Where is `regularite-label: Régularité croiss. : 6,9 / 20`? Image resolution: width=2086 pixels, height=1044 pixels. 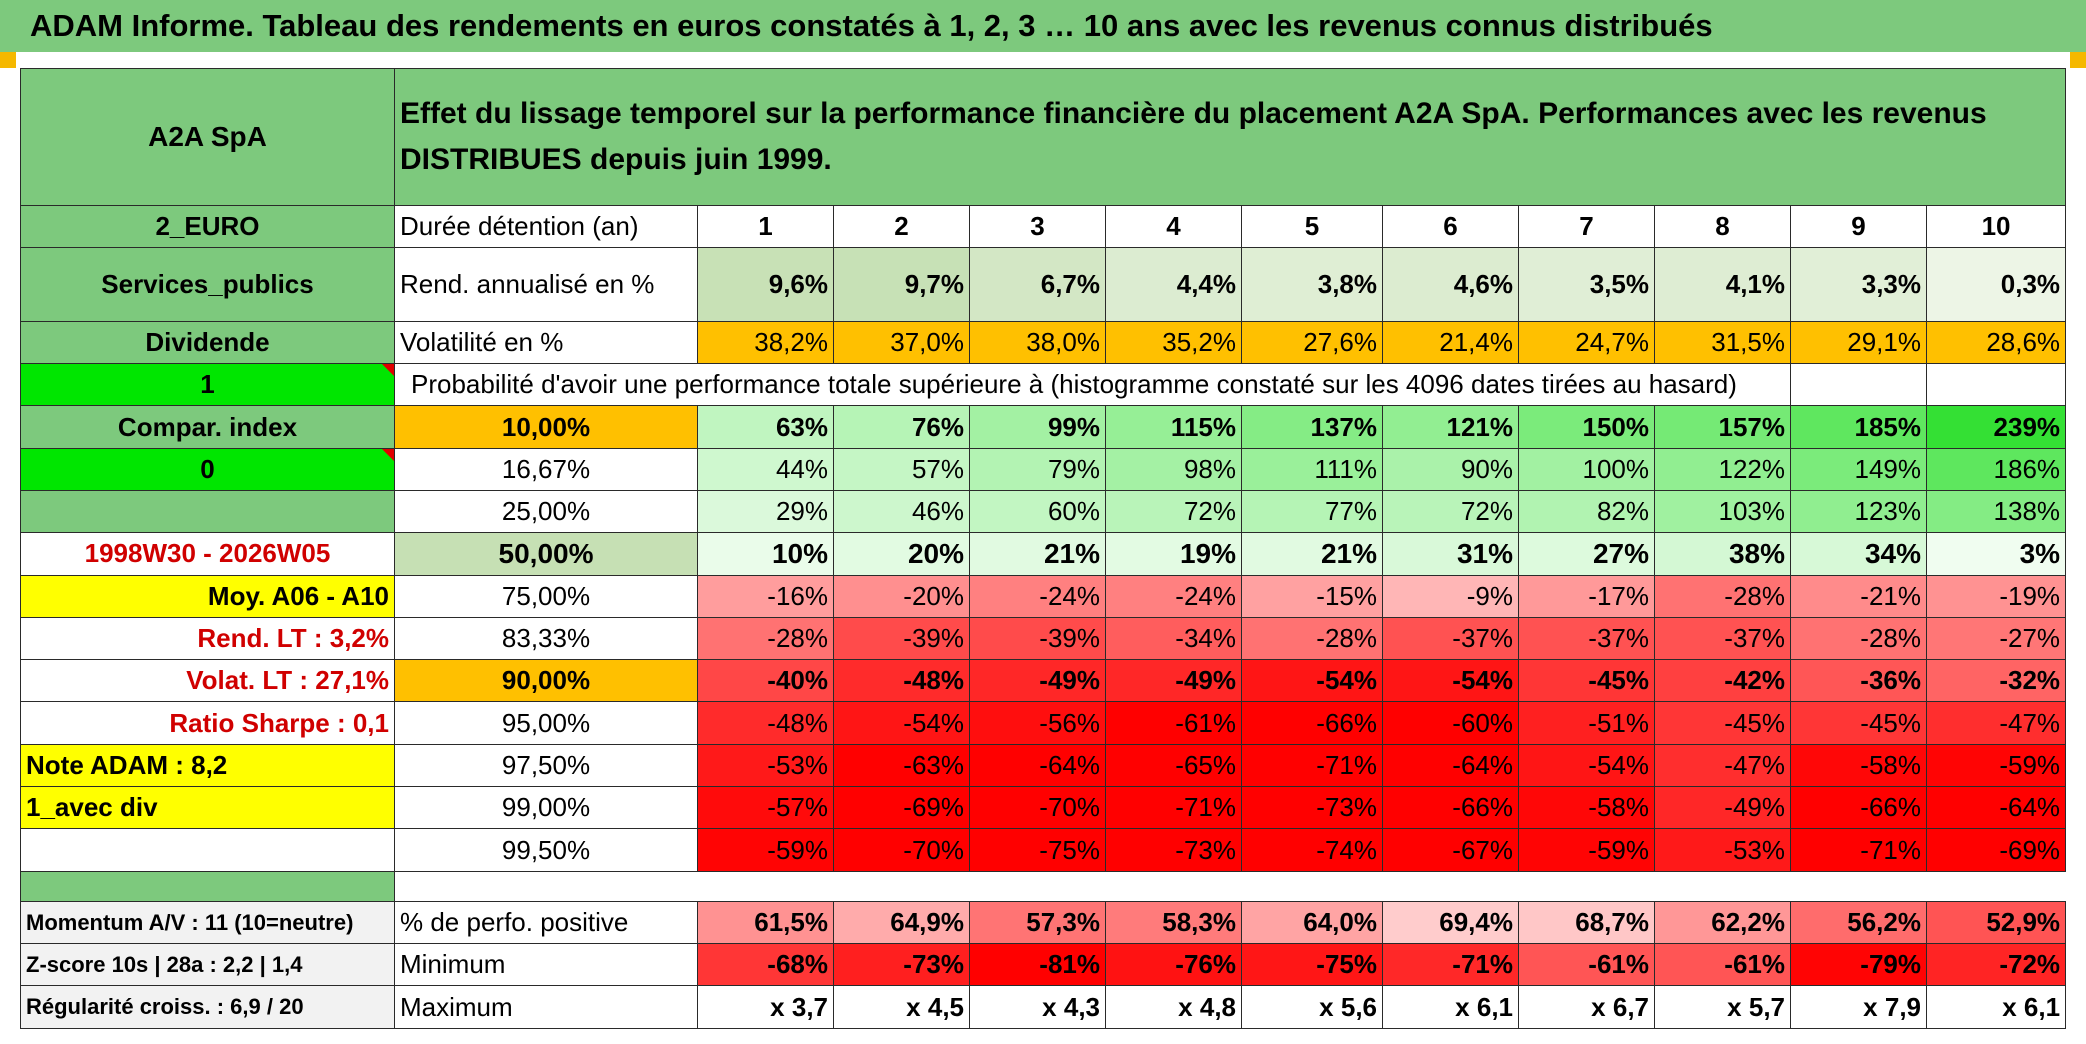
regularite-label: Régularité croiss. : 6,9 / 20 is located at coordinates (207, 1007).